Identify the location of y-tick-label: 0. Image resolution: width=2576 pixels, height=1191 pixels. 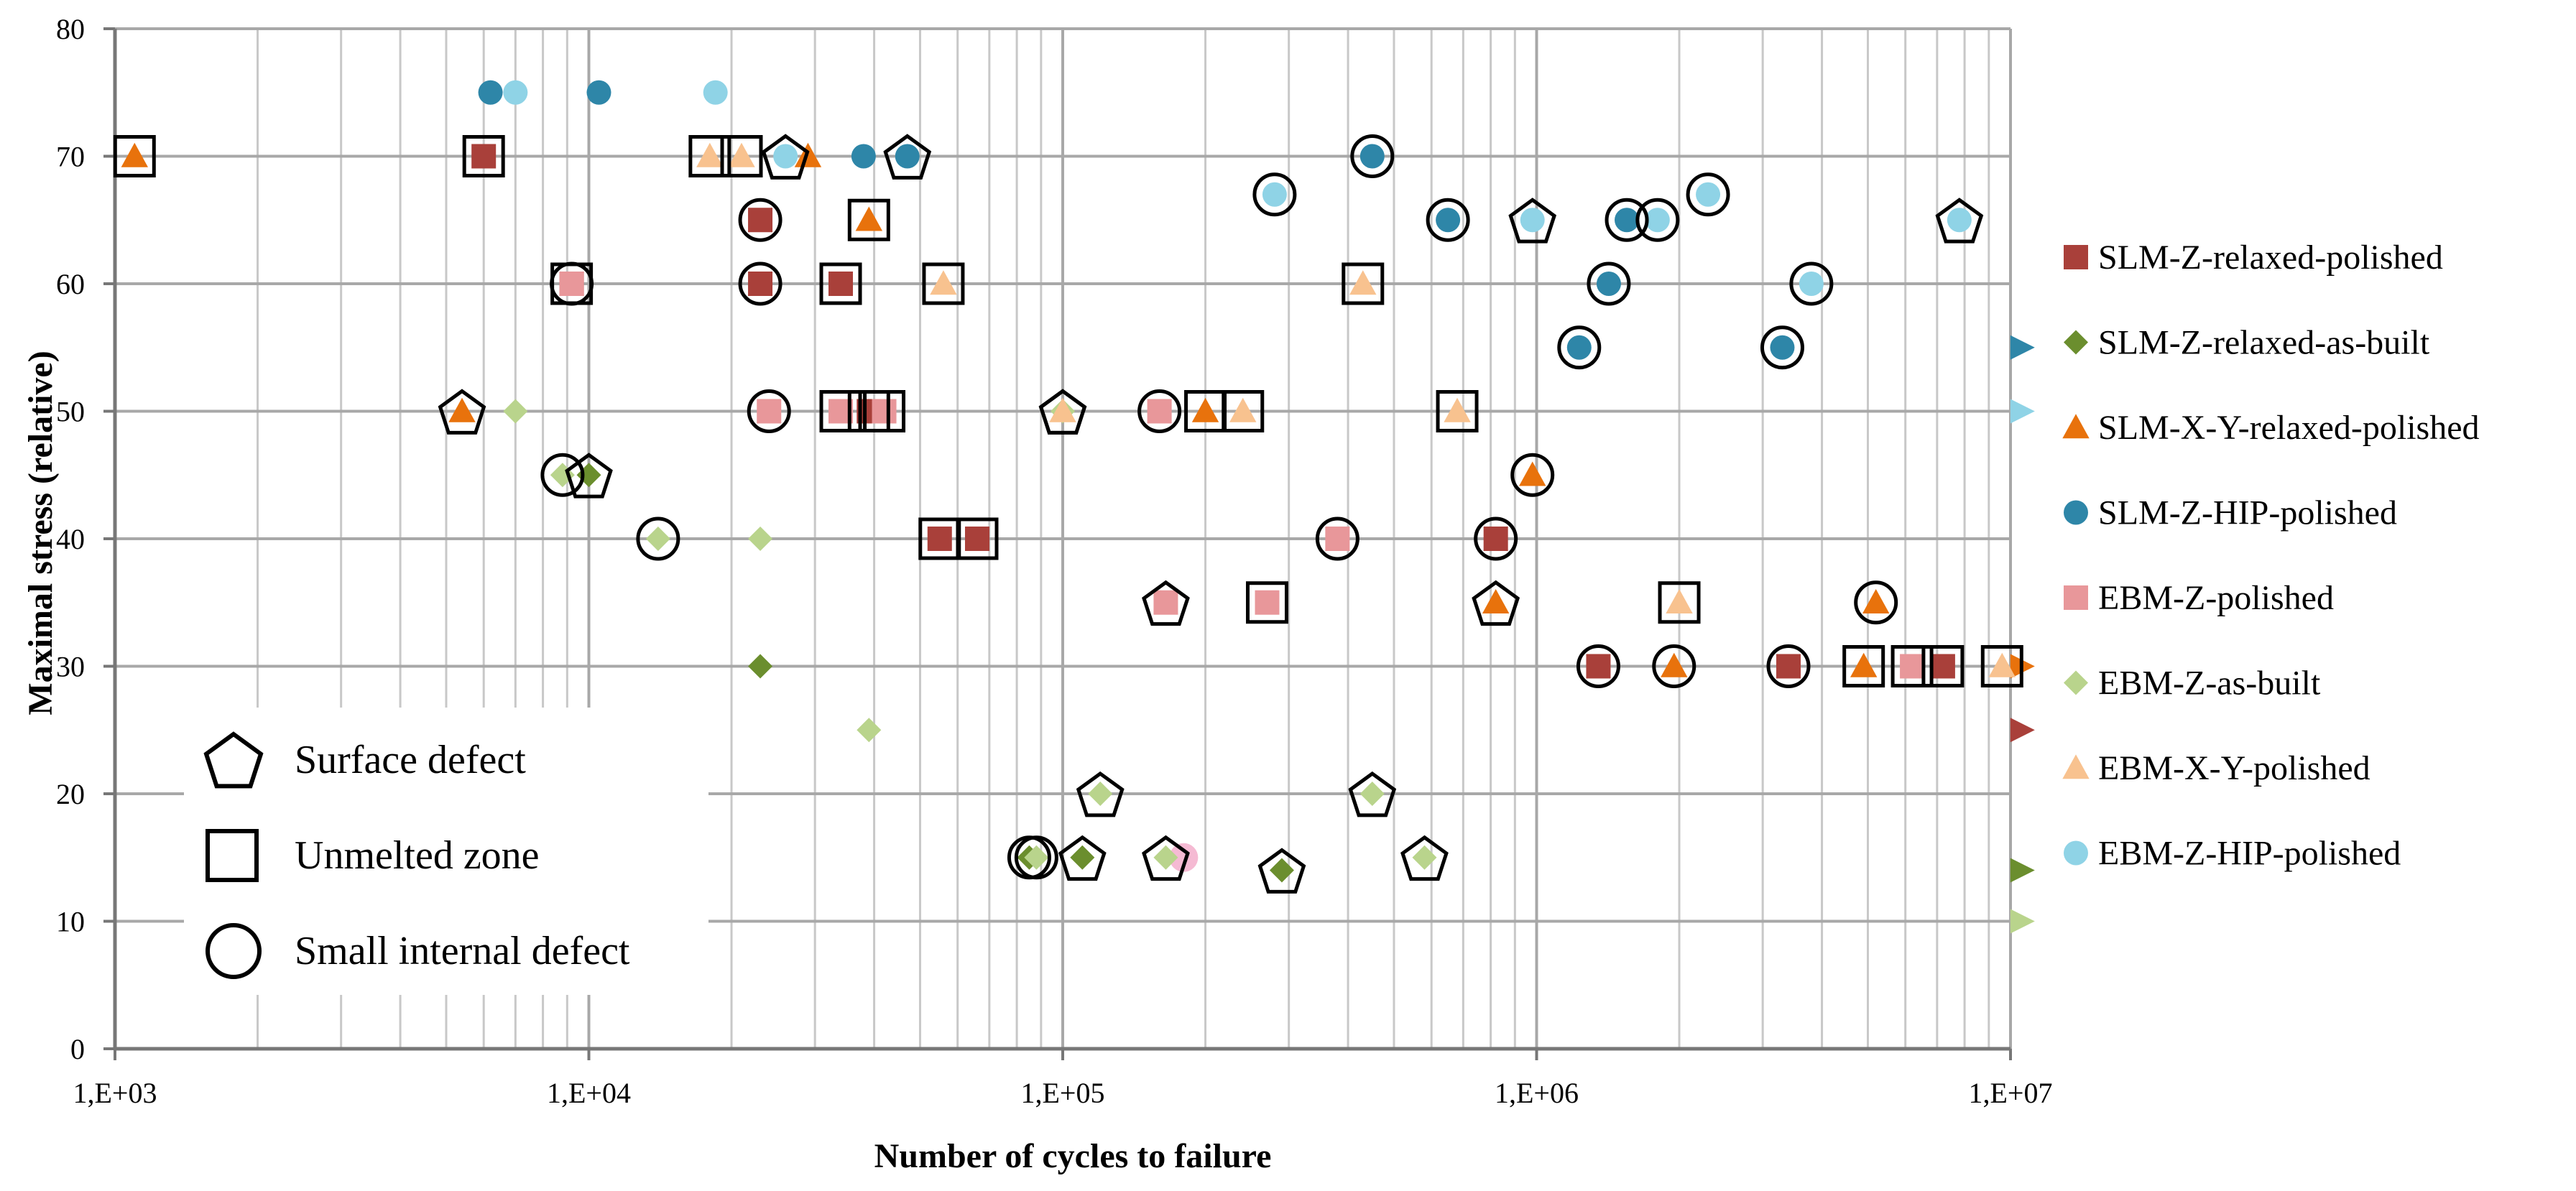
(77, 1049).